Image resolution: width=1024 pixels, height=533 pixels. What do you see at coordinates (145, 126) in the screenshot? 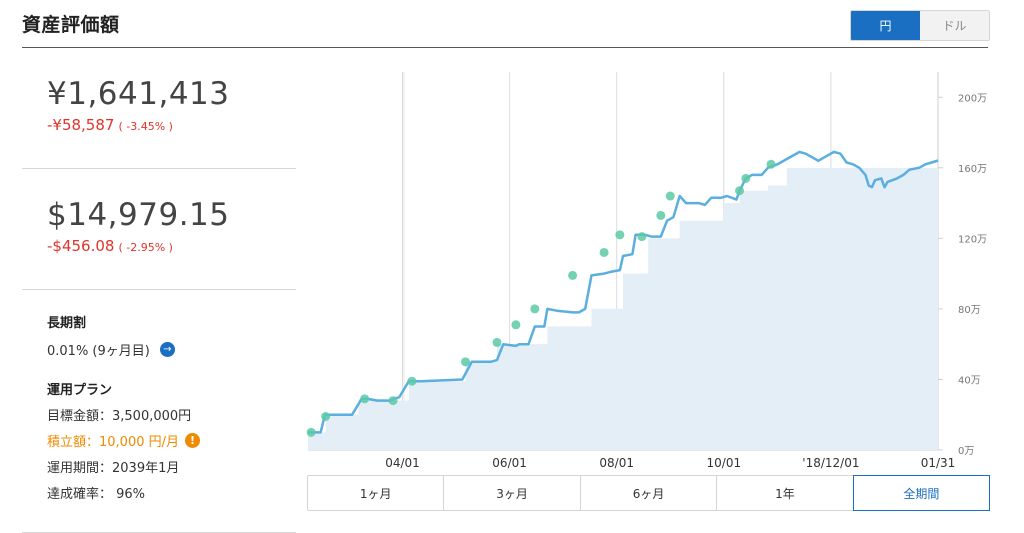
I see `jpy-change-pct: ( -3.45% )` at bounding box center [145, 126].